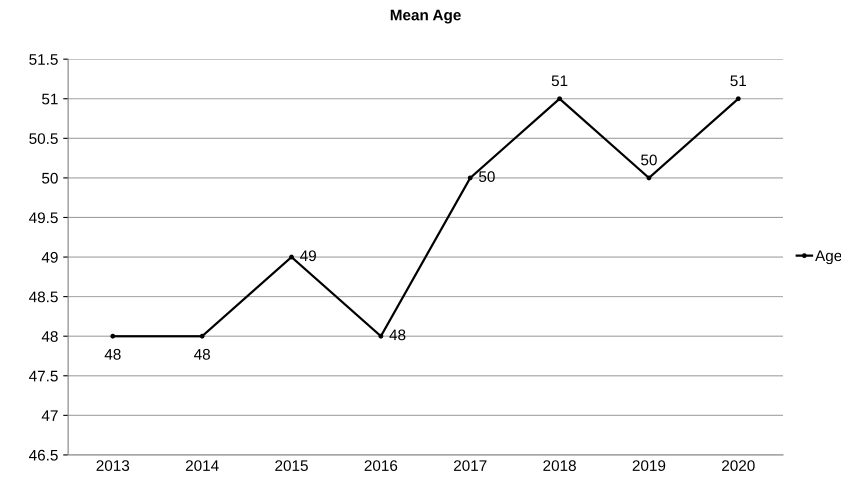 The width and height of the screenshot is (841, 485). I want to click on x-tick-label: 2020, so click(738, 466).